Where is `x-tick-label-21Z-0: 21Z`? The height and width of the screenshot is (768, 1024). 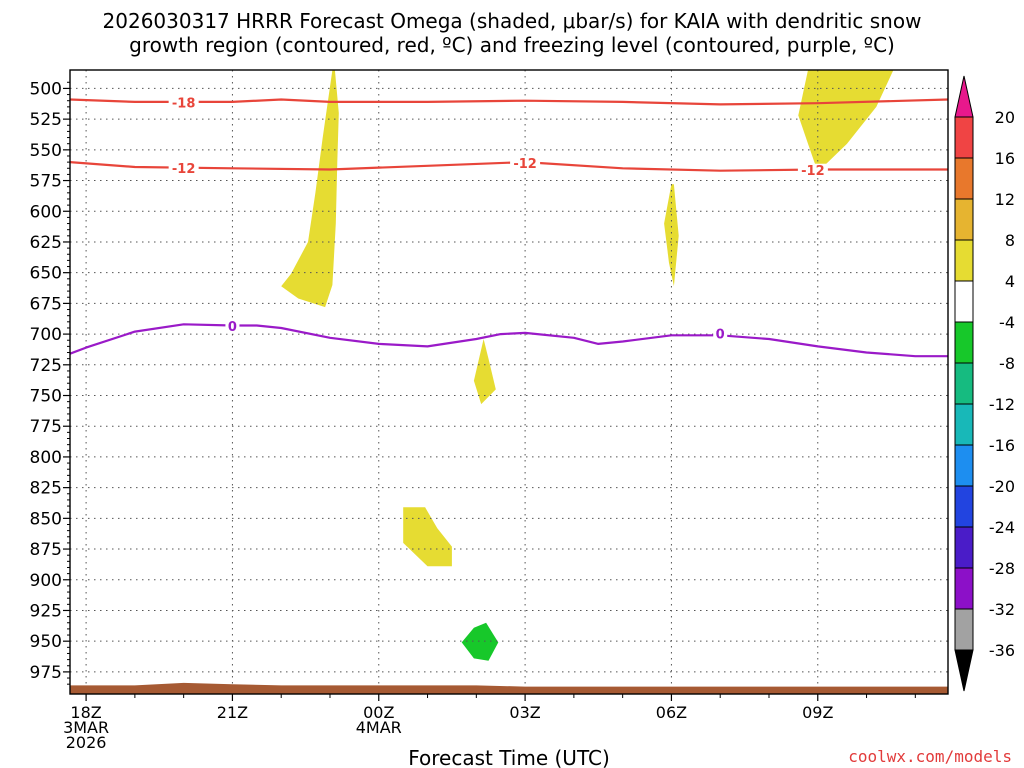
x-tick-label-21Z-0: 21Z is located at coordinates (232, 712).